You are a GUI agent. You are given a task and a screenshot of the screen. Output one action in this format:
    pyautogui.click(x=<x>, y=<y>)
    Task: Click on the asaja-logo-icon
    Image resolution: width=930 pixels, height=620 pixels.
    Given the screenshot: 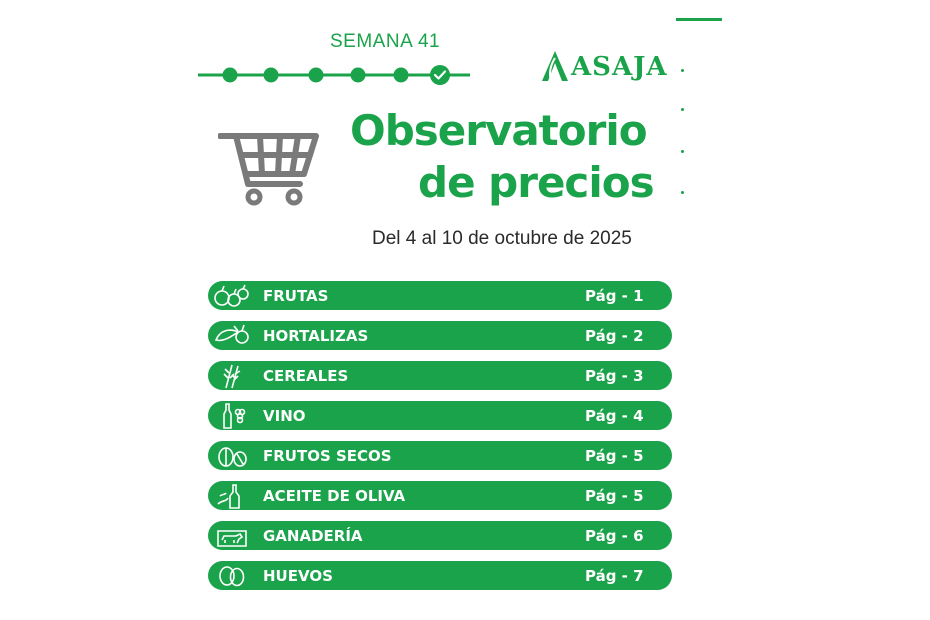 What is the action you would take?
    pyautogui.click(x=555, y=66)
    